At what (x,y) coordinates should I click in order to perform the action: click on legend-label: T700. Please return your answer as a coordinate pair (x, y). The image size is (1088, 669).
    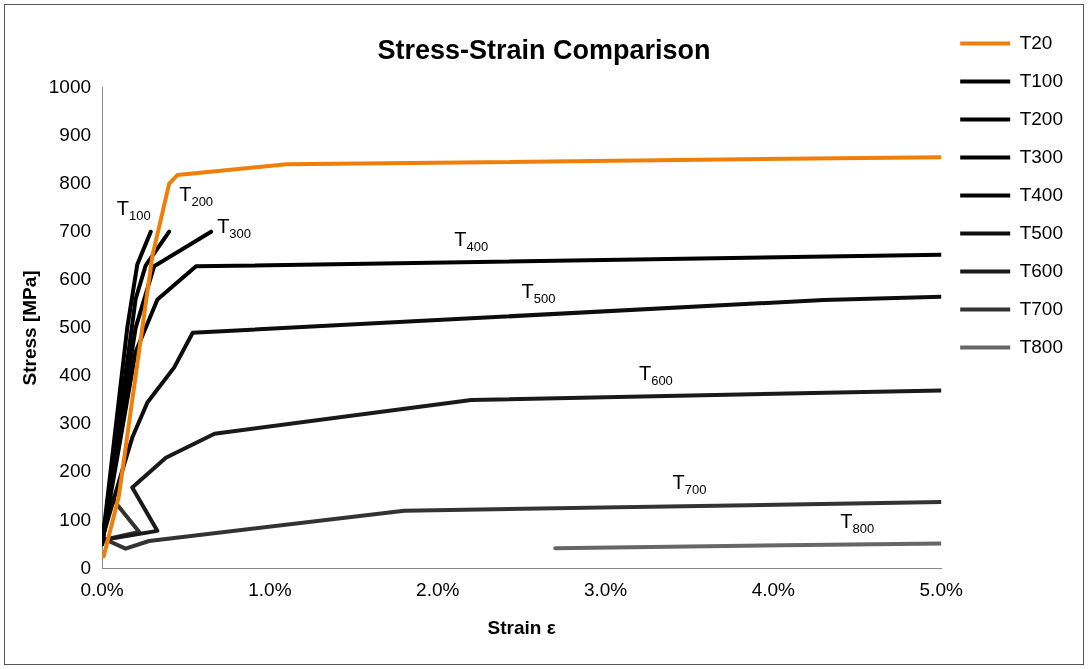
    Looking at the image, I should click on (1041, 308).